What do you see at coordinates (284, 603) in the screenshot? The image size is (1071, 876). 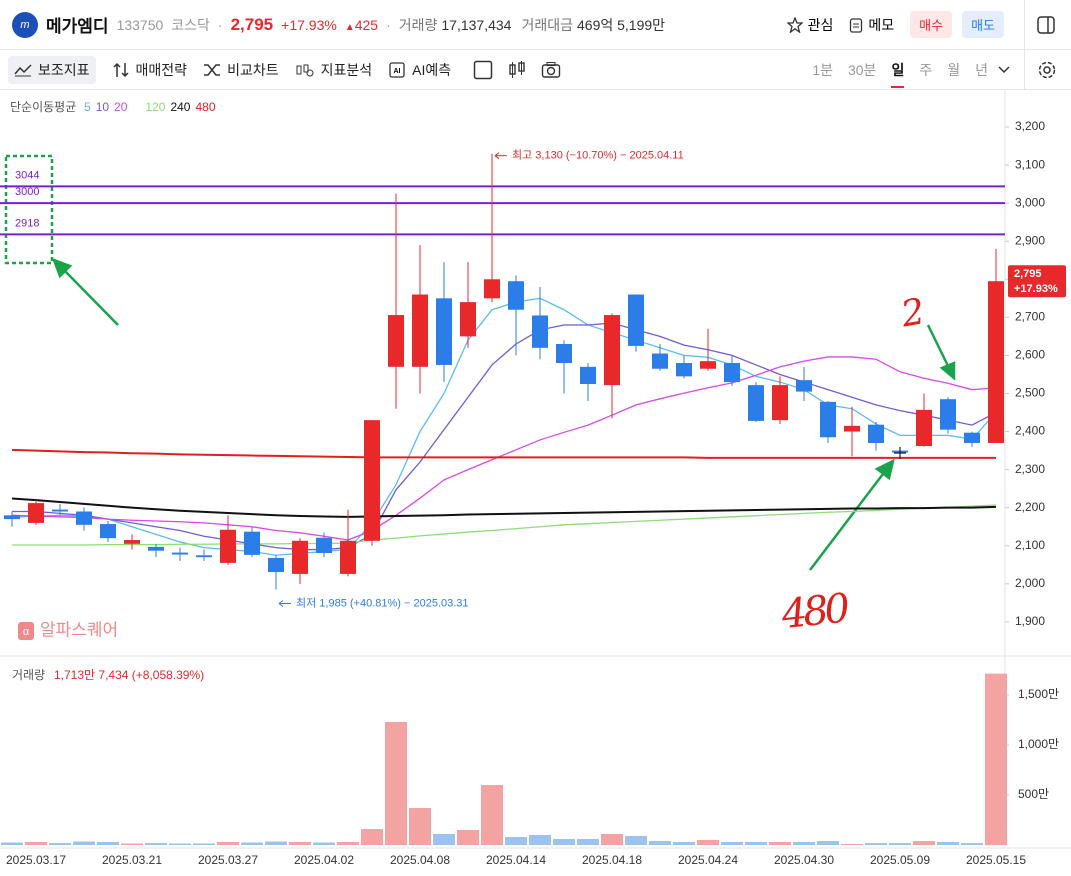 I see `annotation-arrow` at bounding box center [284, 603].